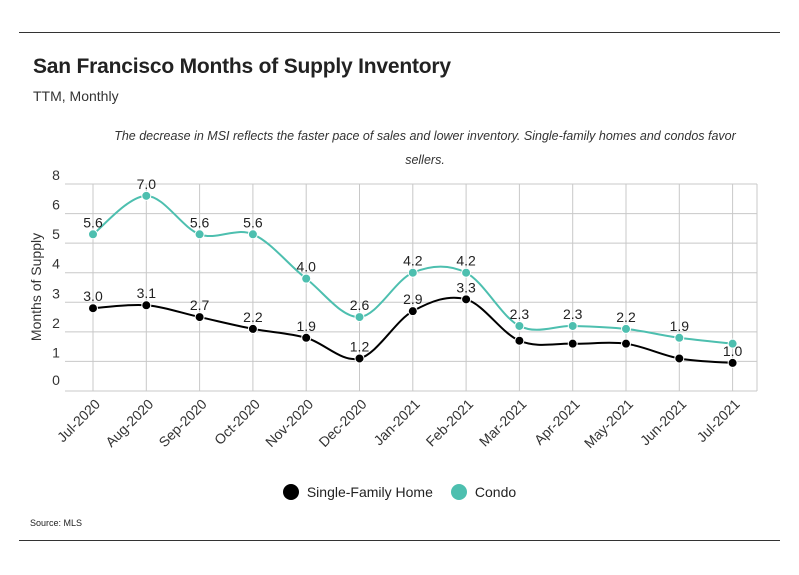  I want to click on x-tick-label: May-2021, so click(608, 423).